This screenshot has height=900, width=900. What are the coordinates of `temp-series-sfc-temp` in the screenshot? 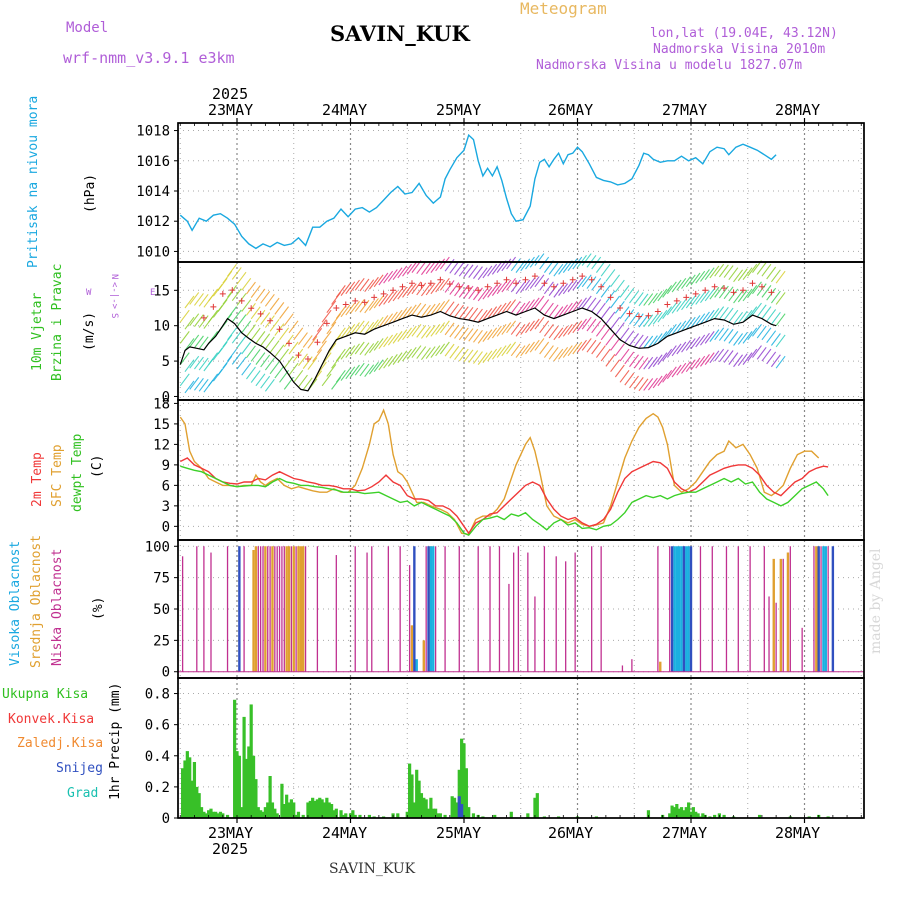 It's located at (499, 472).